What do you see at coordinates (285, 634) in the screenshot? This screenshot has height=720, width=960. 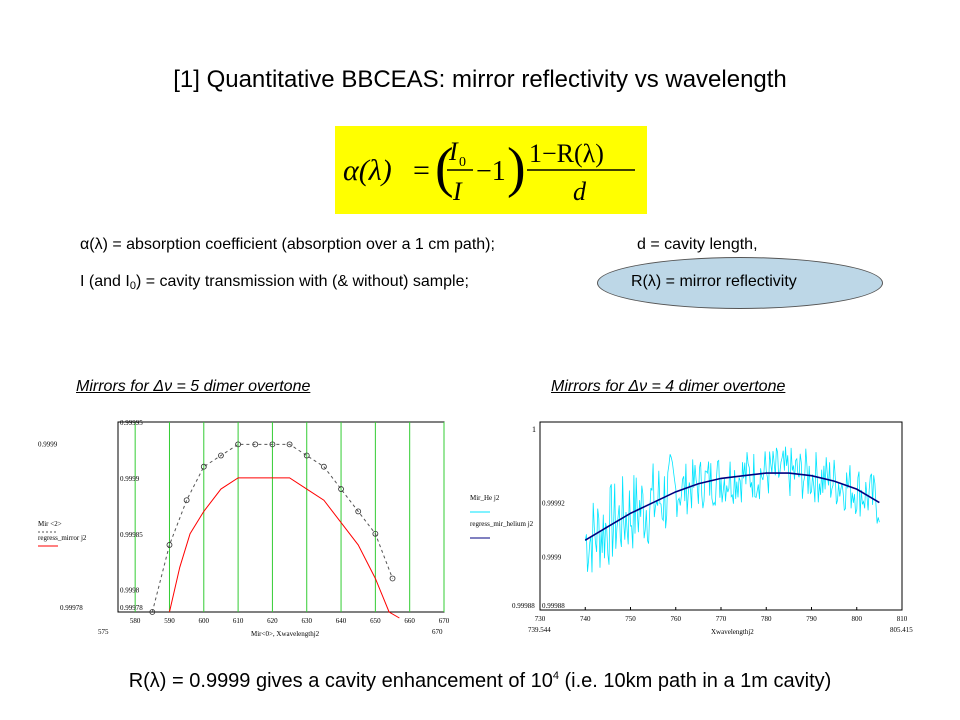 I see `x-axis-label: Mir<0>, Xwavelengthj2` at bounding box center [285, 634].